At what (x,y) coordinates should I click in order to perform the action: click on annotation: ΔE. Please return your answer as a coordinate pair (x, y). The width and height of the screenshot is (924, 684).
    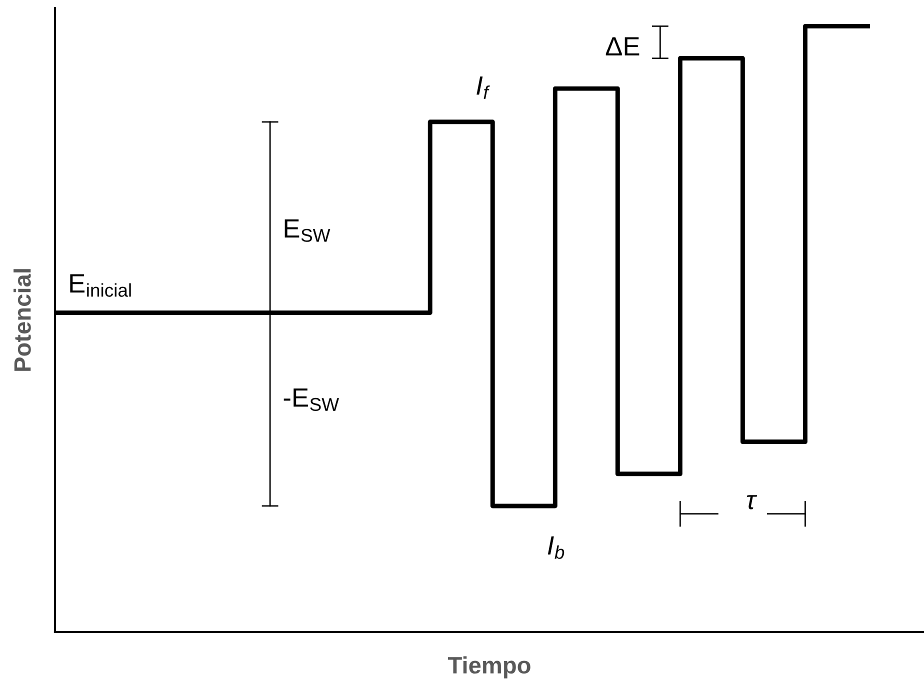
    Looking at the image, I should click on (623, 46).